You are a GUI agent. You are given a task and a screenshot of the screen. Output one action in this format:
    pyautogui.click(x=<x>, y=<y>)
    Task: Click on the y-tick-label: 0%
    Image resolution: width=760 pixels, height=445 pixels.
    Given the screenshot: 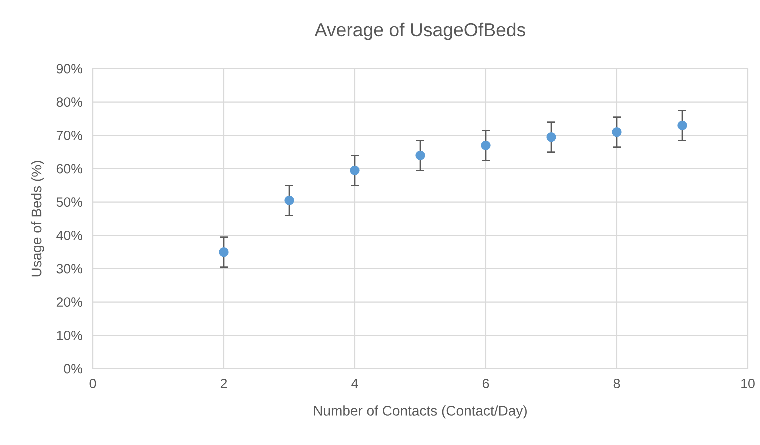 What is the action you would take?
    pyautogui.click(x=73, y=369)
    